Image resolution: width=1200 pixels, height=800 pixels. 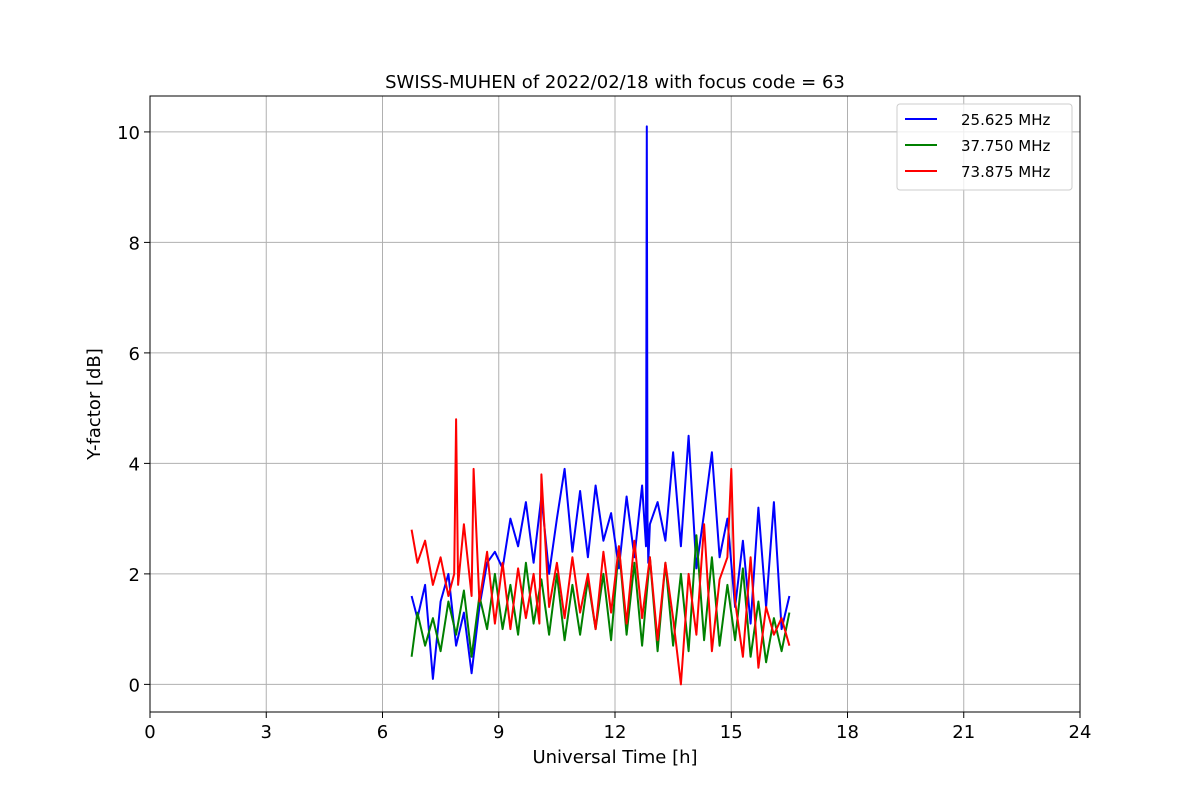 I want to click on x-tick-label: 6, so click(x=382, y=732).